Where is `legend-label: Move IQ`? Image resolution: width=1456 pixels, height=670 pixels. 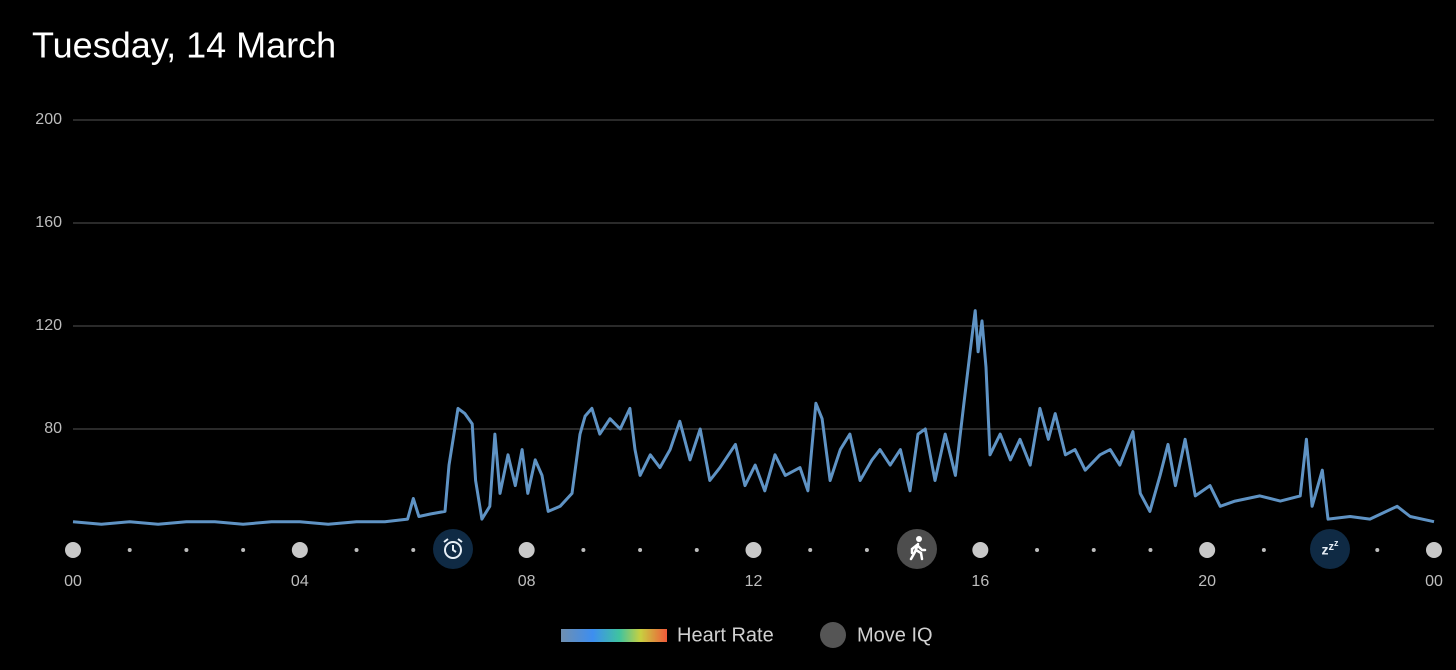
legend-label: Move IQ is located at coordinates (895, 635).